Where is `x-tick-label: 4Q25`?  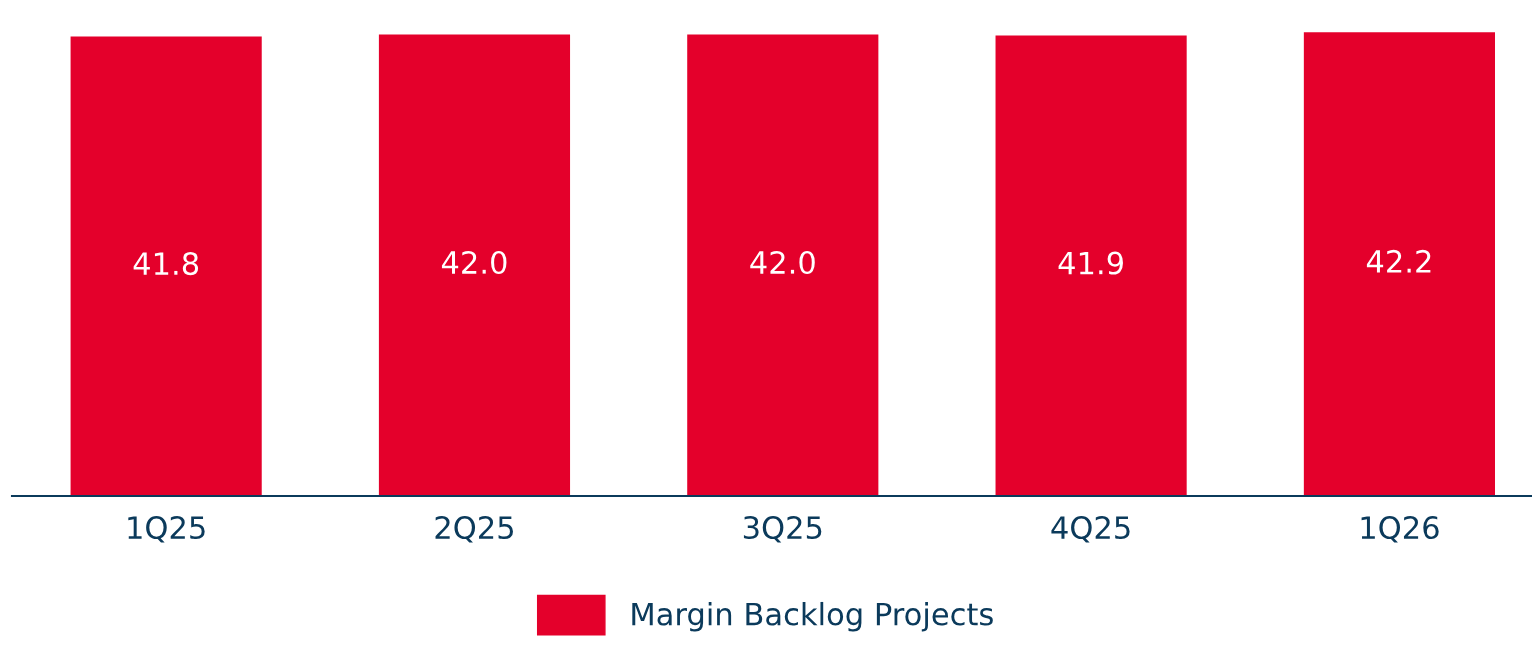
x-tick-label: 4Q25 is located at coordinates (1090, 529).